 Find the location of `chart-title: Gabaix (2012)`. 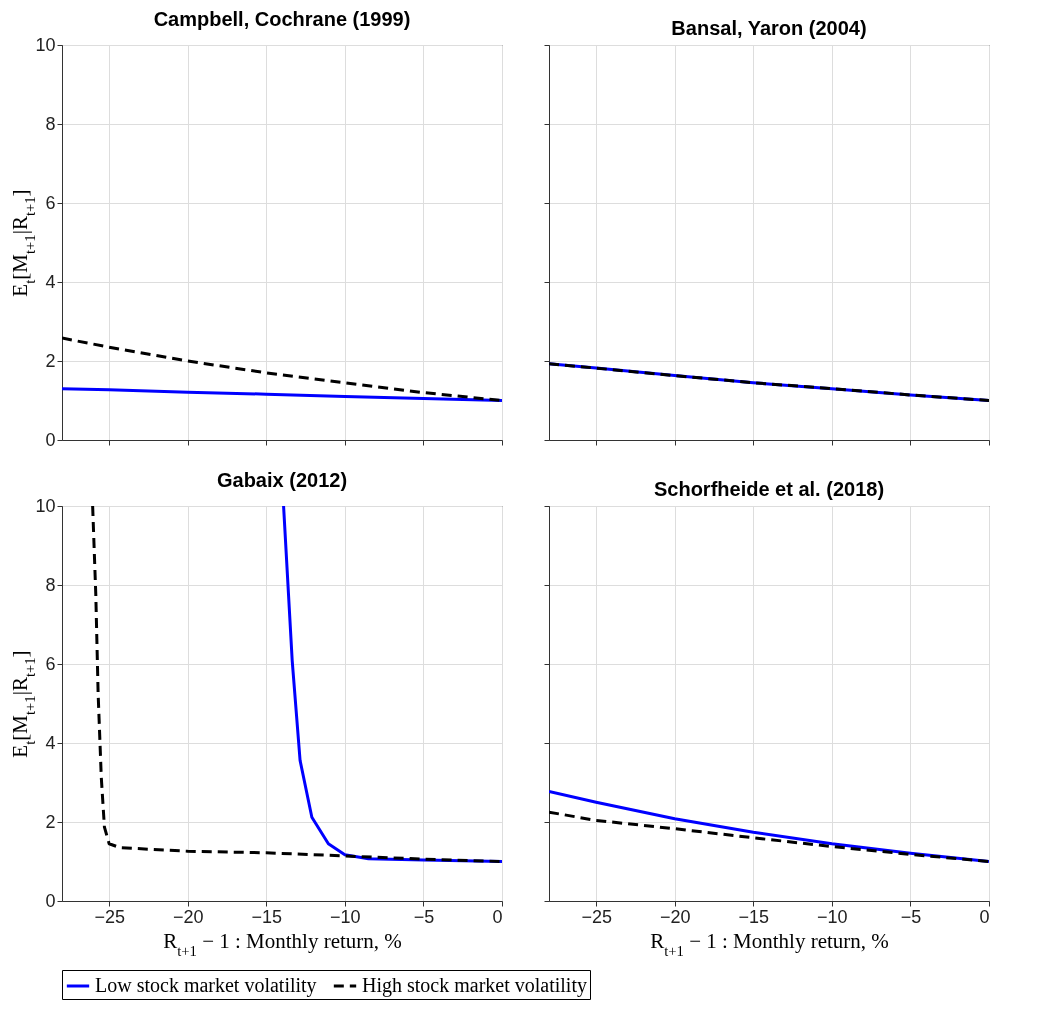

chart-title: Gabaix (2012) is located at coordinates (282, 480).